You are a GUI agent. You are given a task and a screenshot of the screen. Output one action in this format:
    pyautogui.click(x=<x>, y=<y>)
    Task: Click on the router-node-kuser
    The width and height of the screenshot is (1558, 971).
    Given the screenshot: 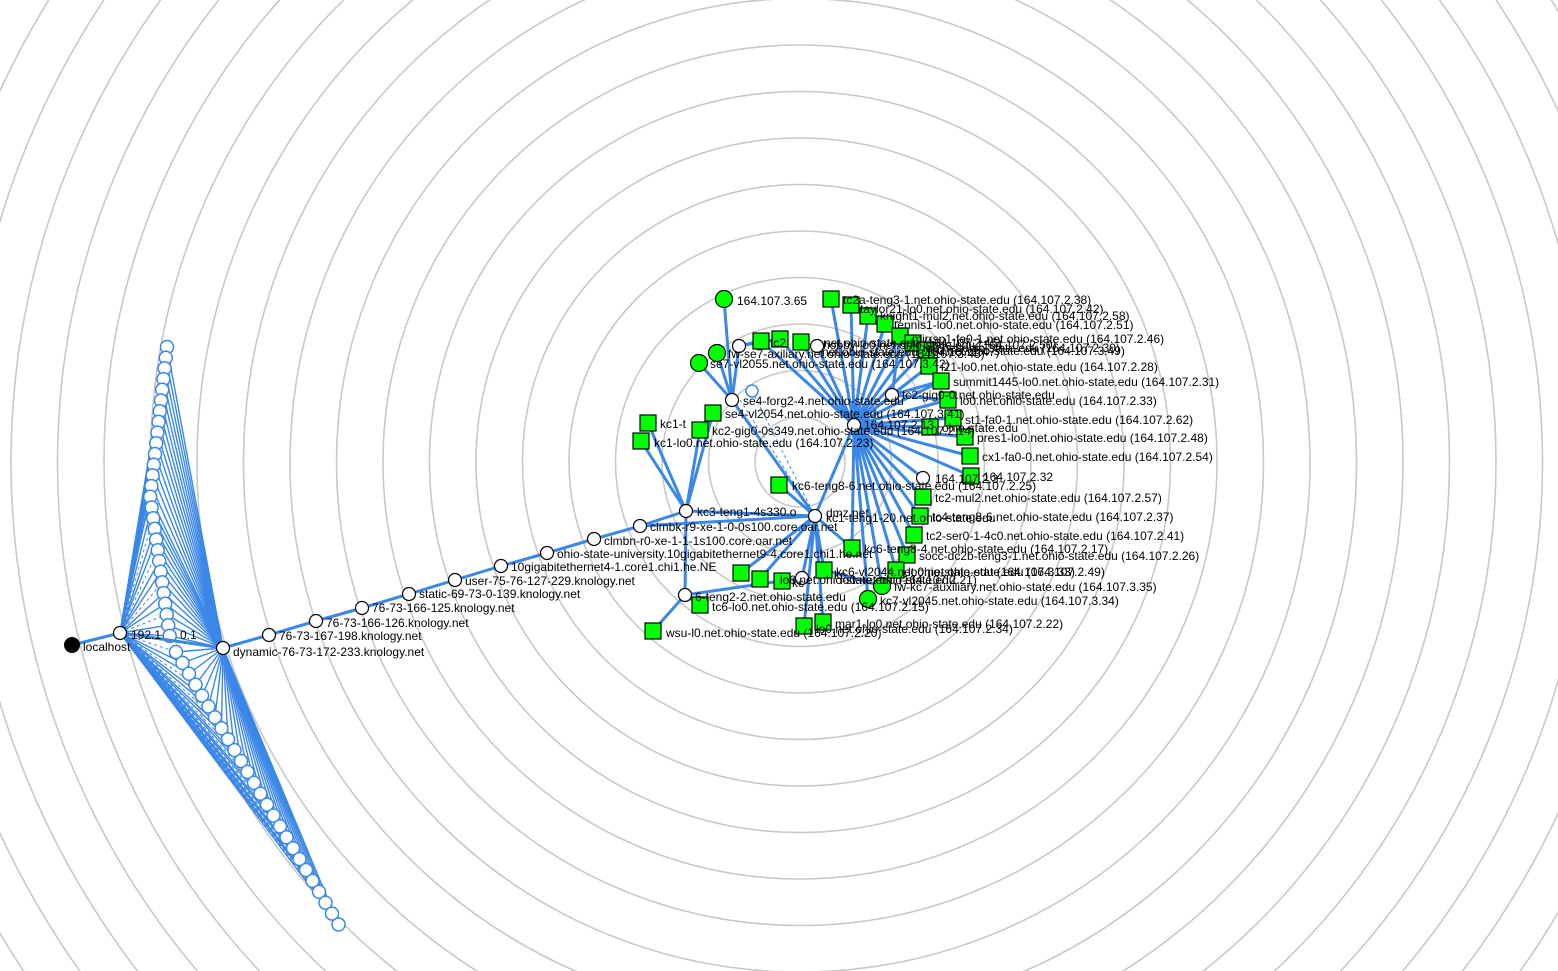 What is the action you would take?
    pyautogui.click(x=455, y=580)
    